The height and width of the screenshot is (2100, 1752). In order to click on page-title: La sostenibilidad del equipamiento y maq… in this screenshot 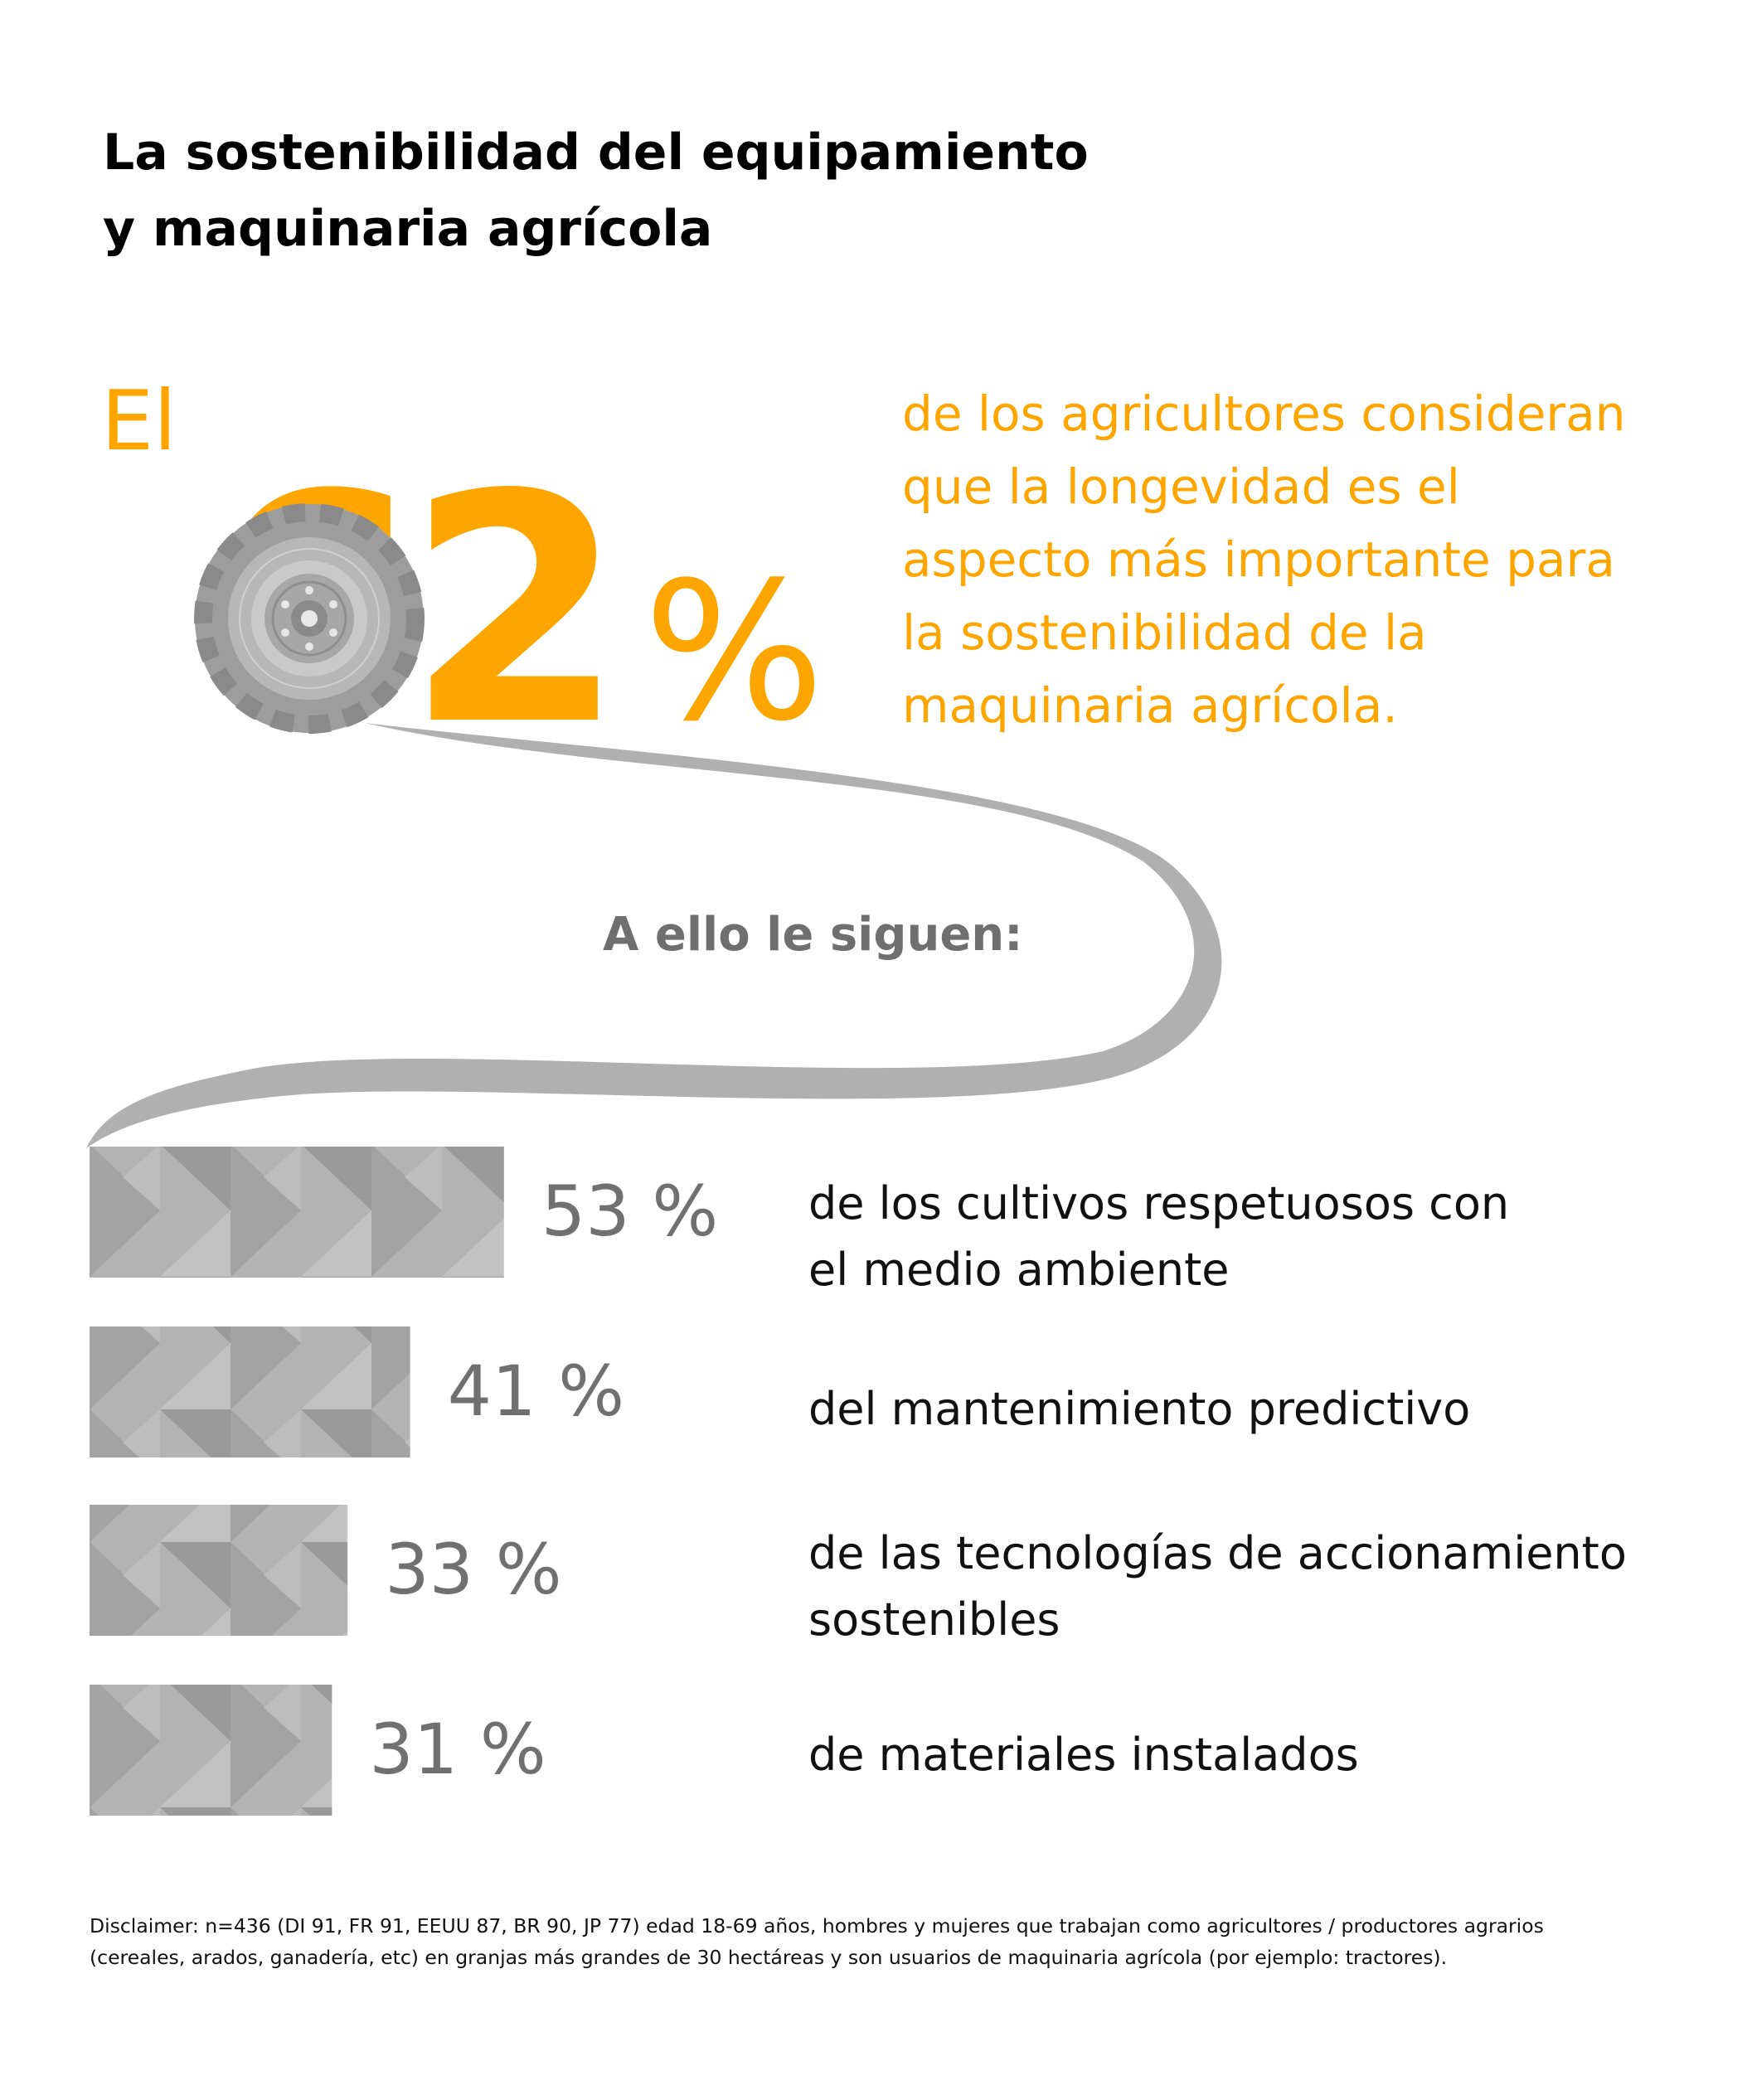, I will do `click(725, 190)`.